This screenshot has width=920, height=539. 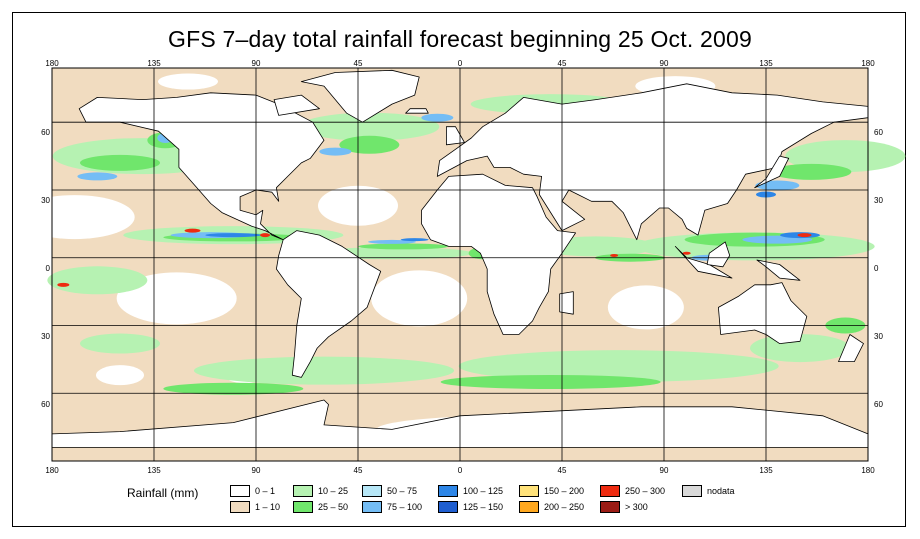 I want to click on legend-label: > 300, so click(x=636, y=507).